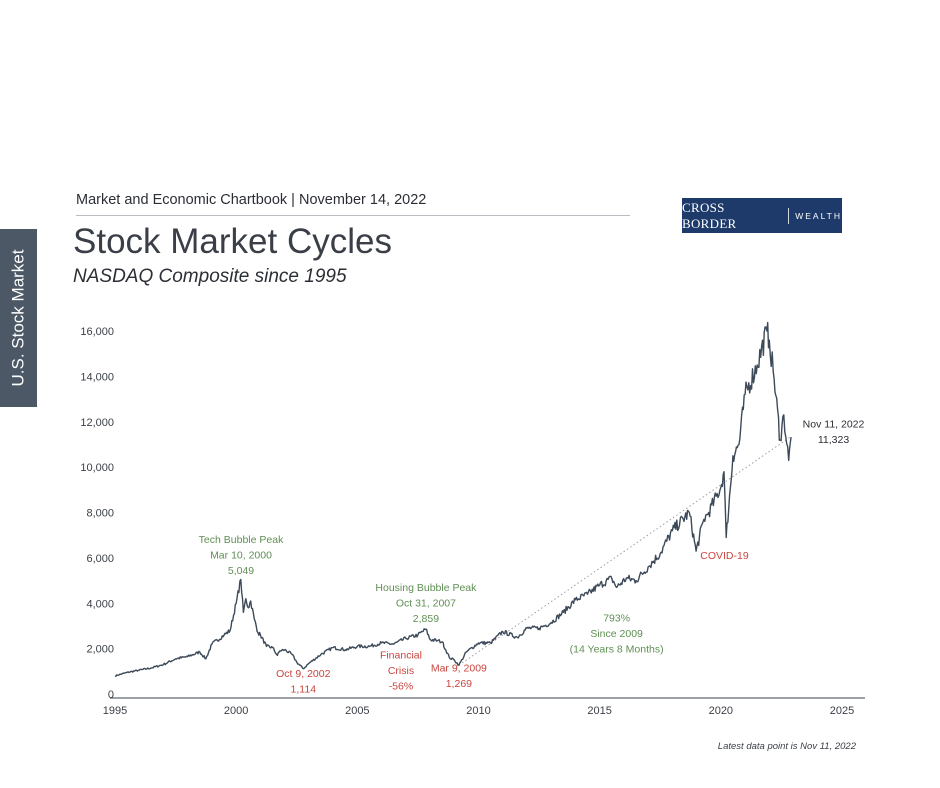 The image size is (940, 788). I want to click on y-tick-label: 4,000, so click(100, 604).